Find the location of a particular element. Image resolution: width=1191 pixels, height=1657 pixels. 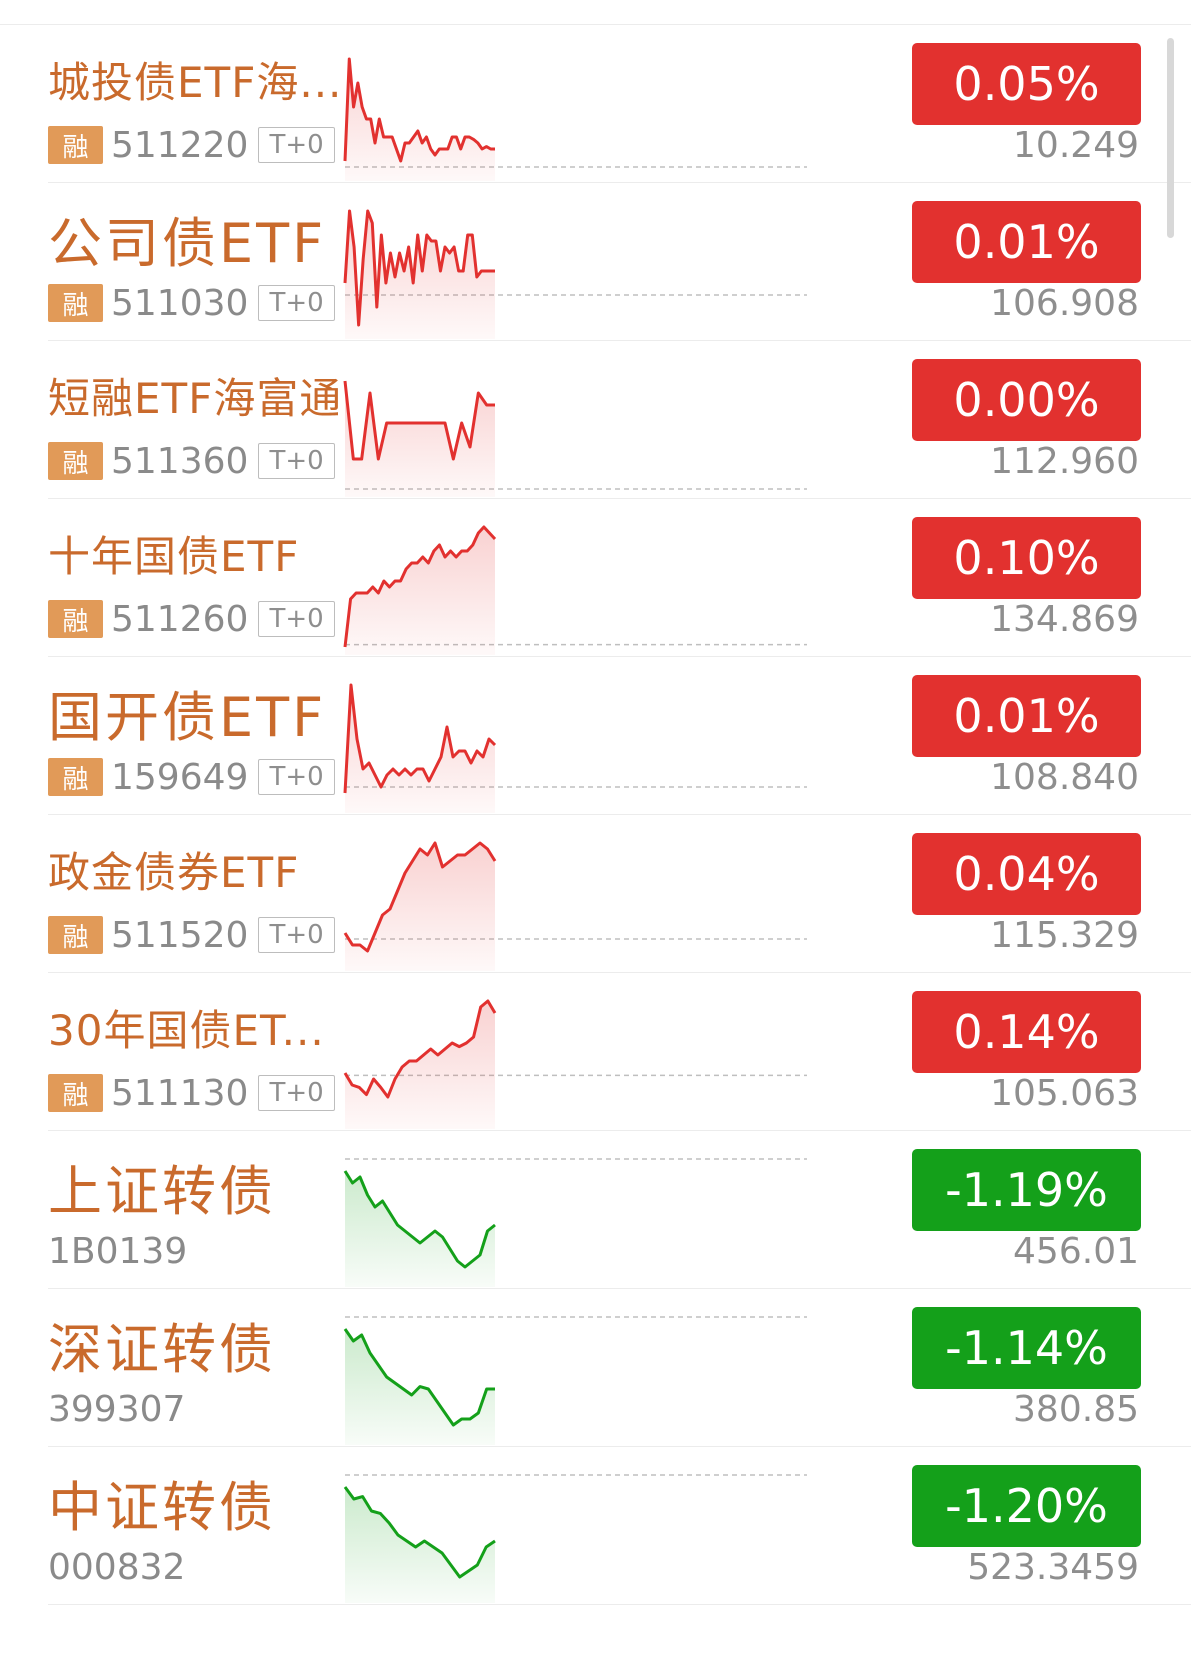

last-price: 106.908 is located at coordinates (1064, 303).